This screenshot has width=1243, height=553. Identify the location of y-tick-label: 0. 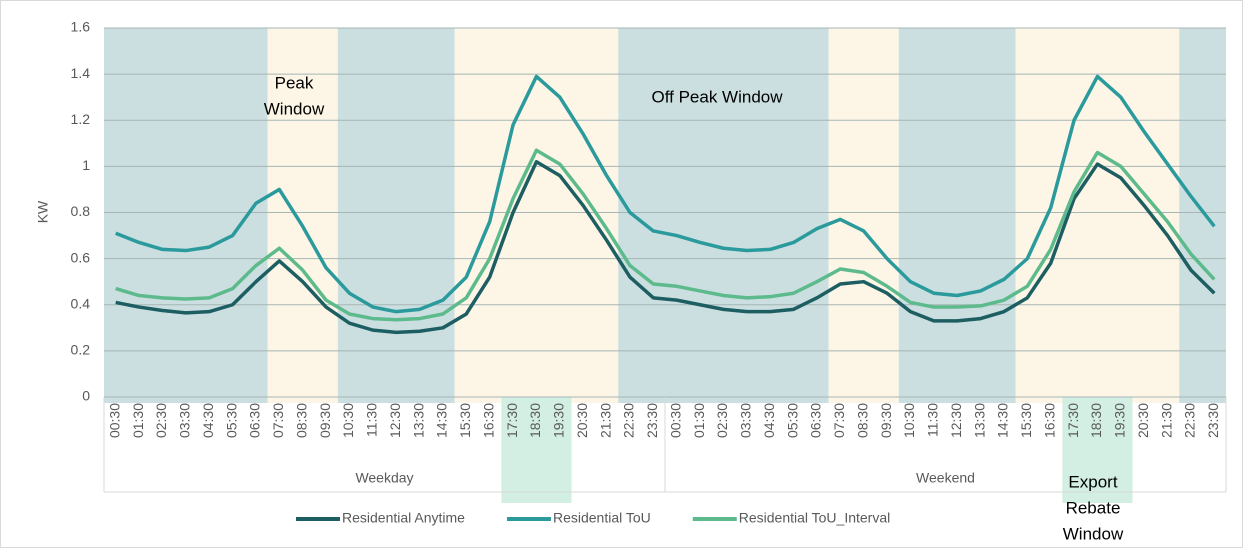
(86, 396).